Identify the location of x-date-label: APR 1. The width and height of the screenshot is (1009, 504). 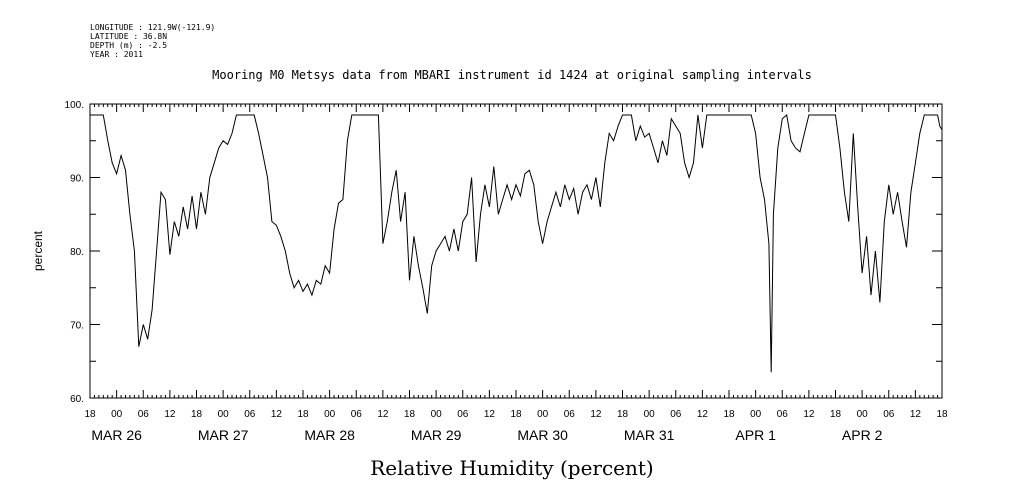
(755, 435).